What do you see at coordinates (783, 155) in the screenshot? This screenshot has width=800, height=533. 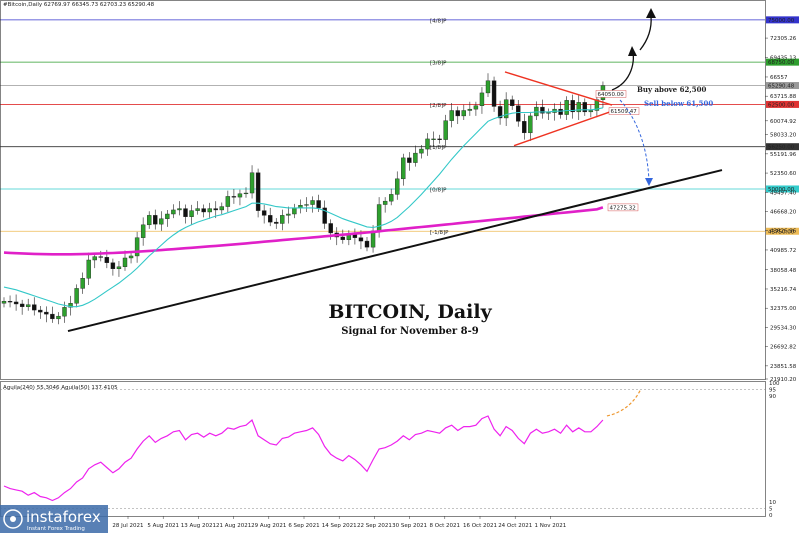 I see `price-tick-label: 55191.96` at bounding box center [783, 155].